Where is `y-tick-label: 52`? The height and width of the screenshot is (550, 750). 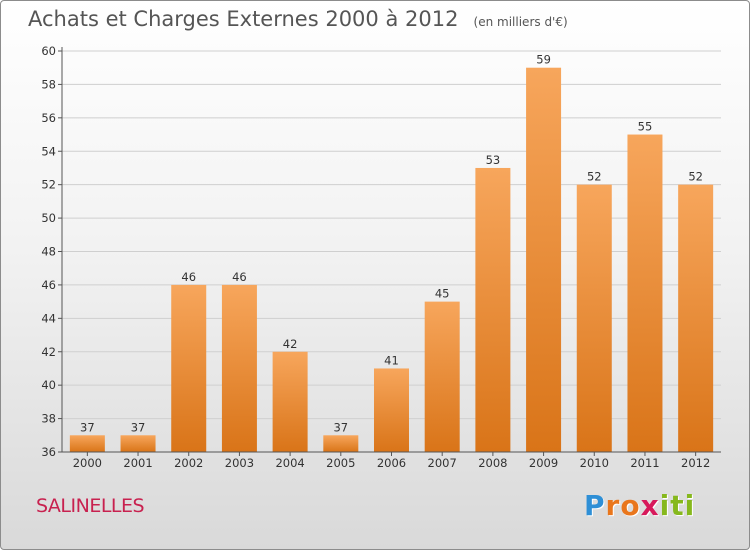 y-tick-label: 52 is located at coordinates (48, 185).